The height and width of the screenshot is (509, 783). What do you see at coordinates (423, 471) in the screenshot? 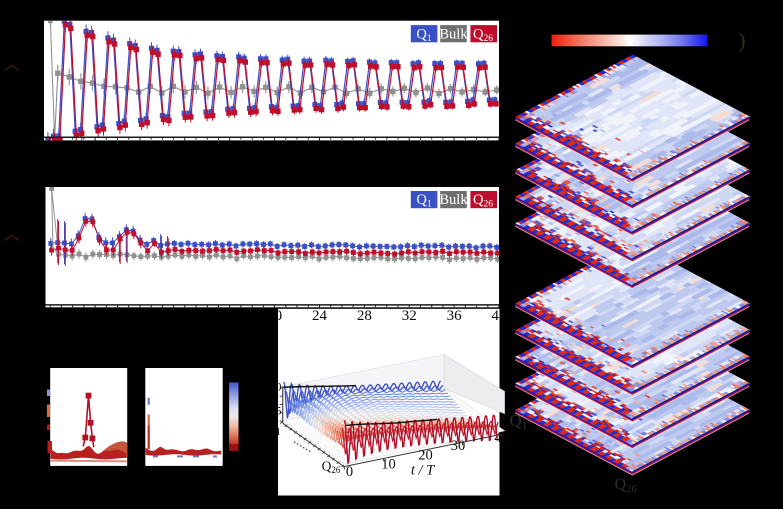
I see `svg-text: t / T` at bounding box center [423, 471].